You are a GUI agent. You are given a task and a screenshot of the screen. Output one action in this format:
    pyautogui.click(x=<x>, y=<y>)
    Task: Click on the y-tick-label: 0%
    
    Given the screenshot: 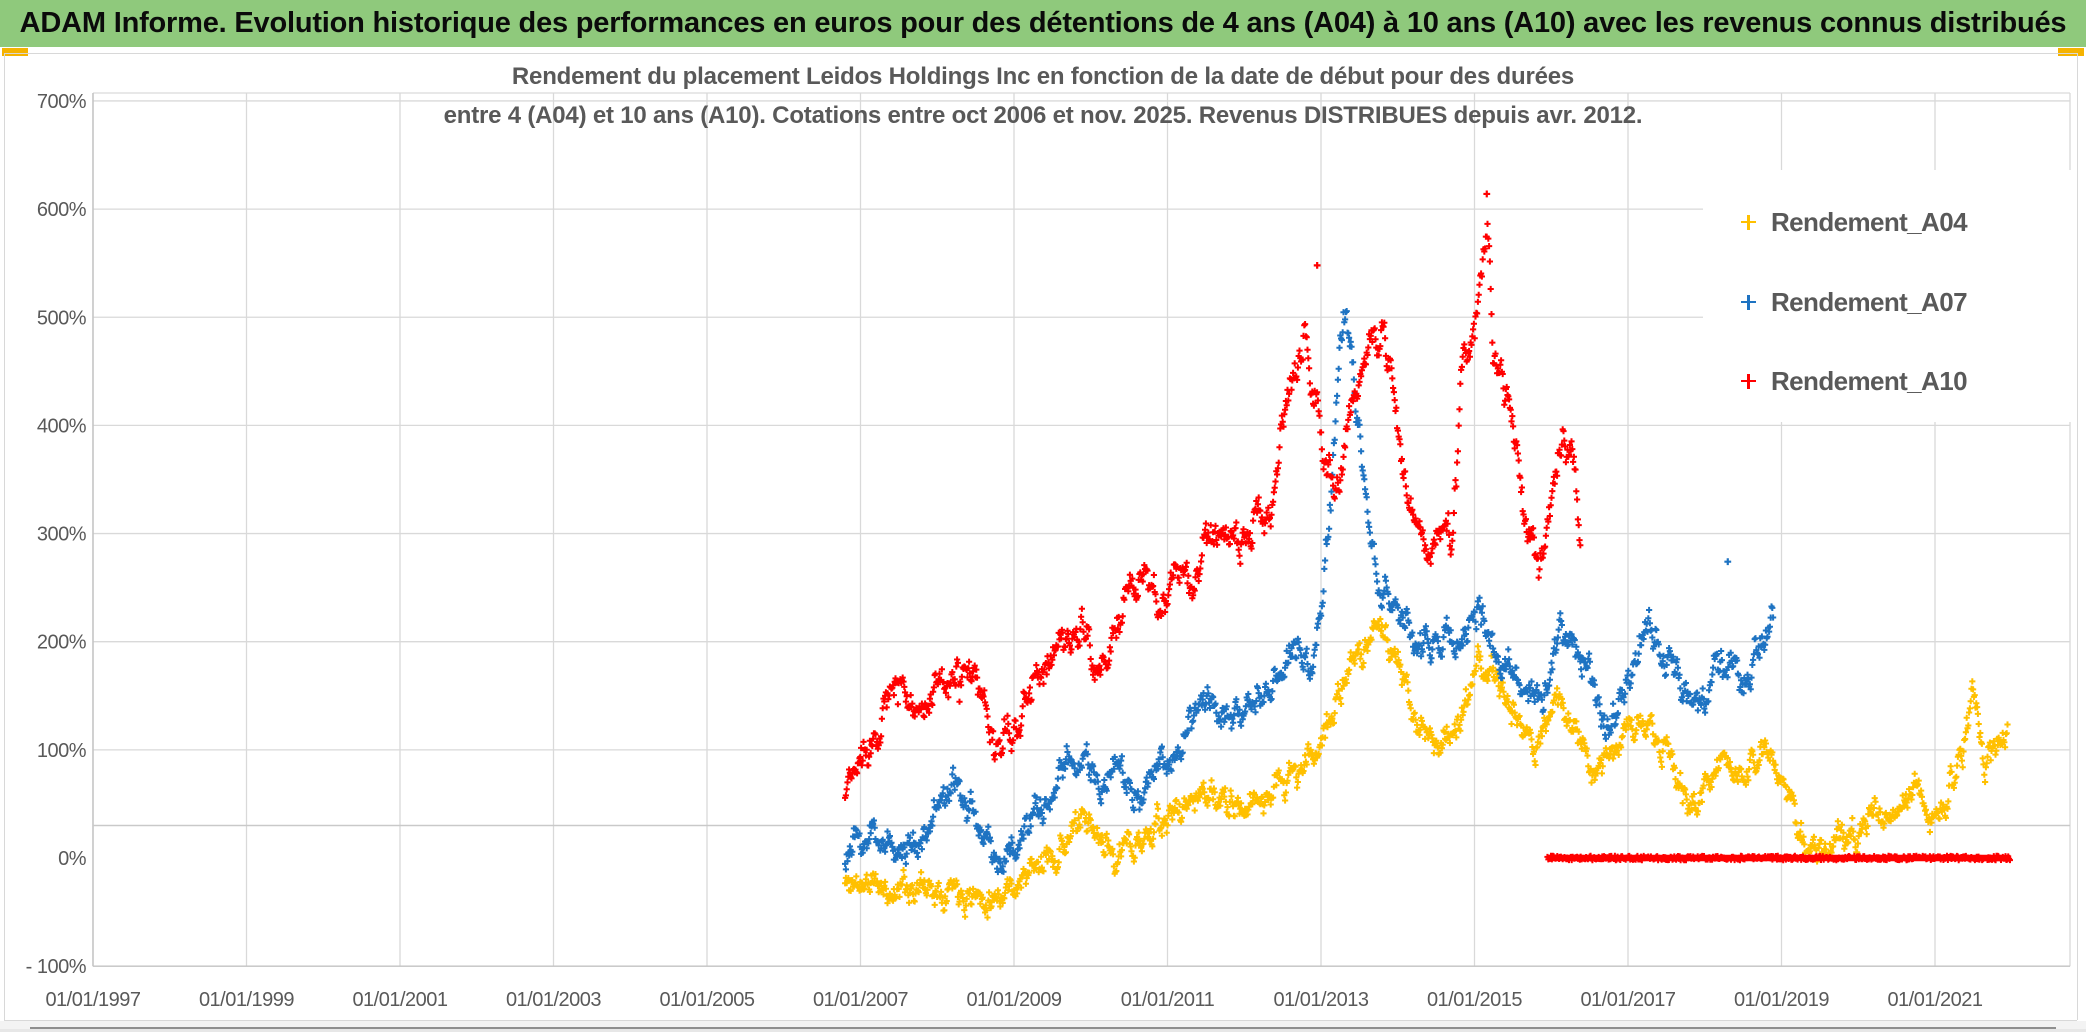 What is the action you would take?
    pyautogui.click(x=72, y=859)
    